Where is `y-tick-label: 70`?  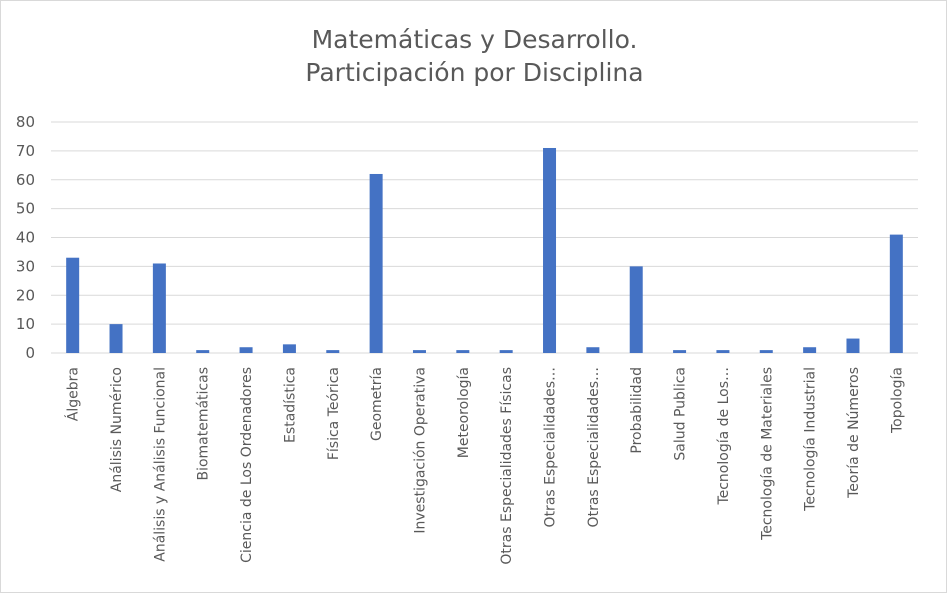 y-tick-label: 70 is located at coordinates (25, 151).